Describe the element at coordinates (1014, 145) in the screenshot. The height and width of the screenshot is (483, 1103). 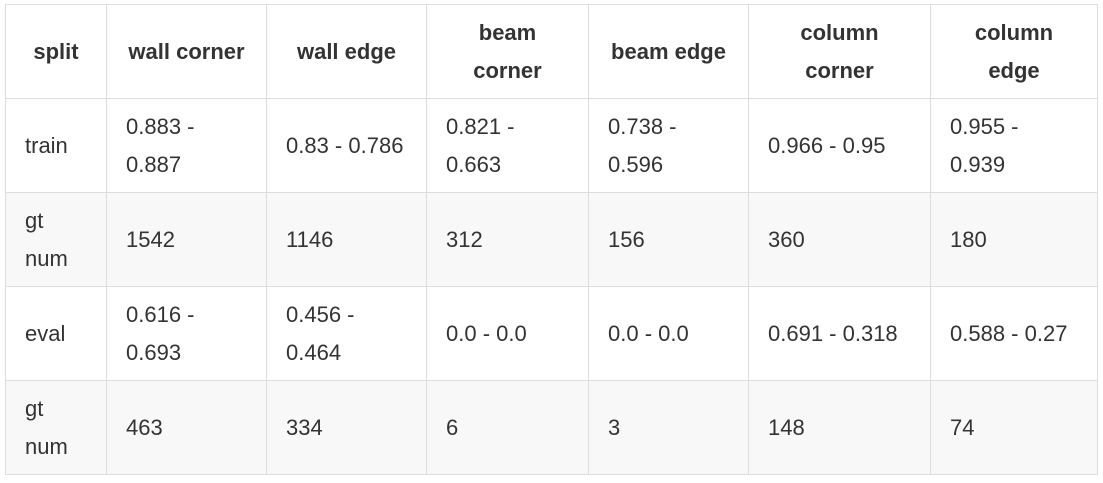
I see `table-cell: 0.955 - 0.939` at that location.